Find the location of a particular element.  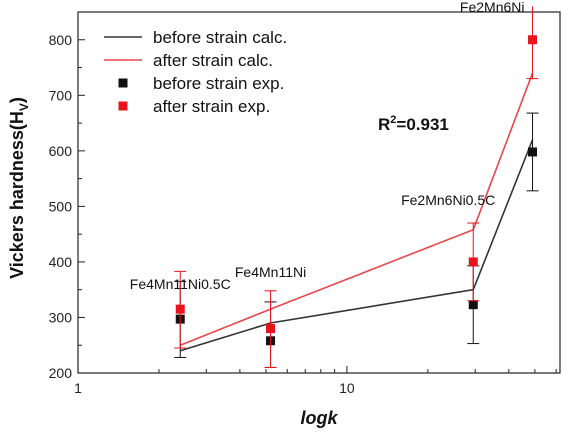

x-axis-title: logk is located at coordinates (319, 418).